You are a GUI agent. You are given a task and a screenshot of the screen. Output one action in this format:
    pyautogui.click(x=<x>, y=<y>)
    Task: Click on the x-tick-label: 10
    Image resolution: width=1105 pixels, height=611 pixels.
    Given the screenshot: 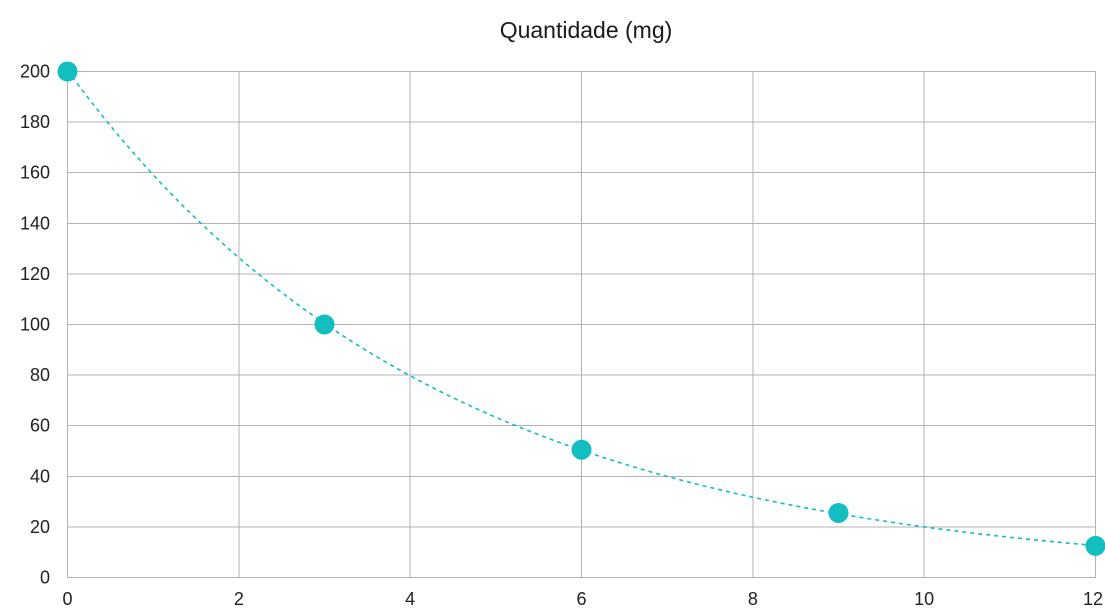 What is the action you would take?
    pyautogui.click(x=924, y=599)
    